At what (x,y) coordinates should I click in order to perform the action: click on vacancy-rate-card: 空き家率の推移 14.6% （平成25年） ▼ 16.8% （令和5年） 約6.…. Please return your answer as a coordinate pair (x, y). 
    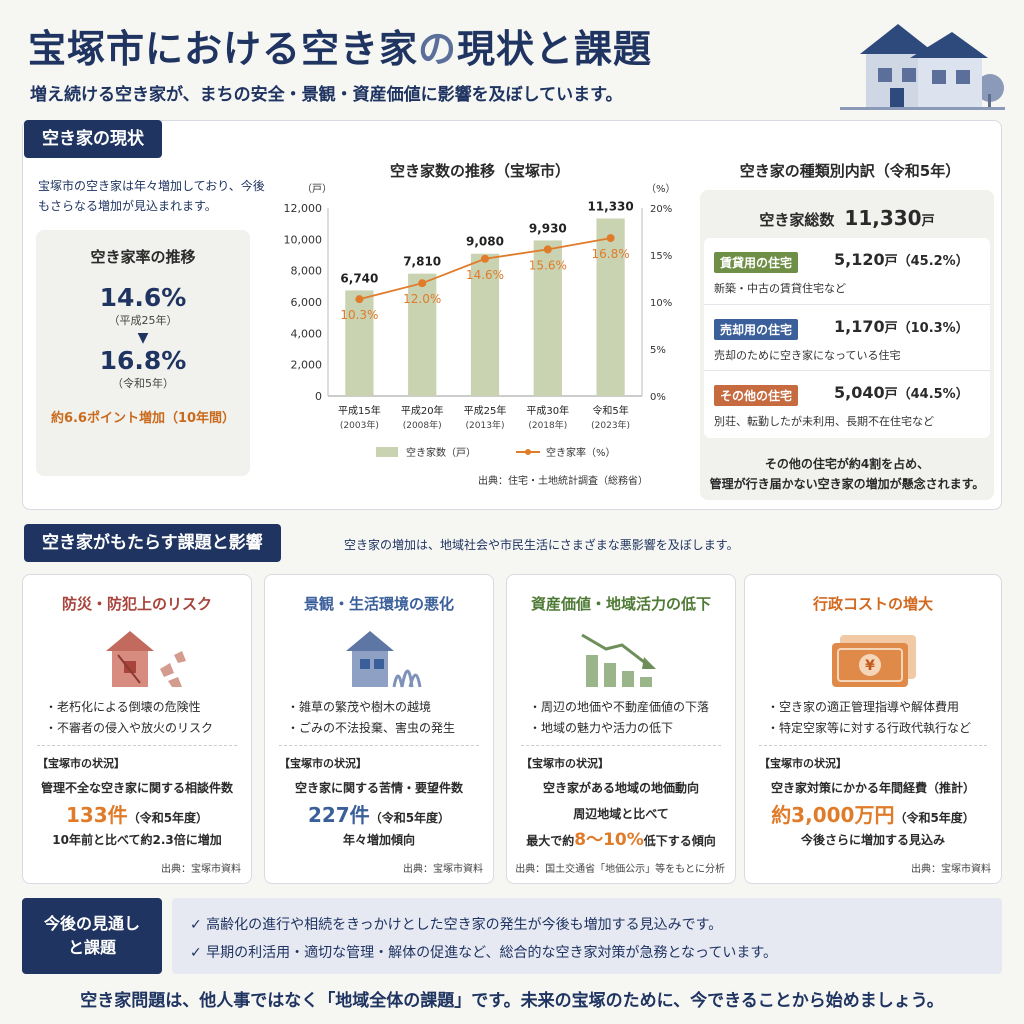
    Looking at the image, I should click on (143, 353).